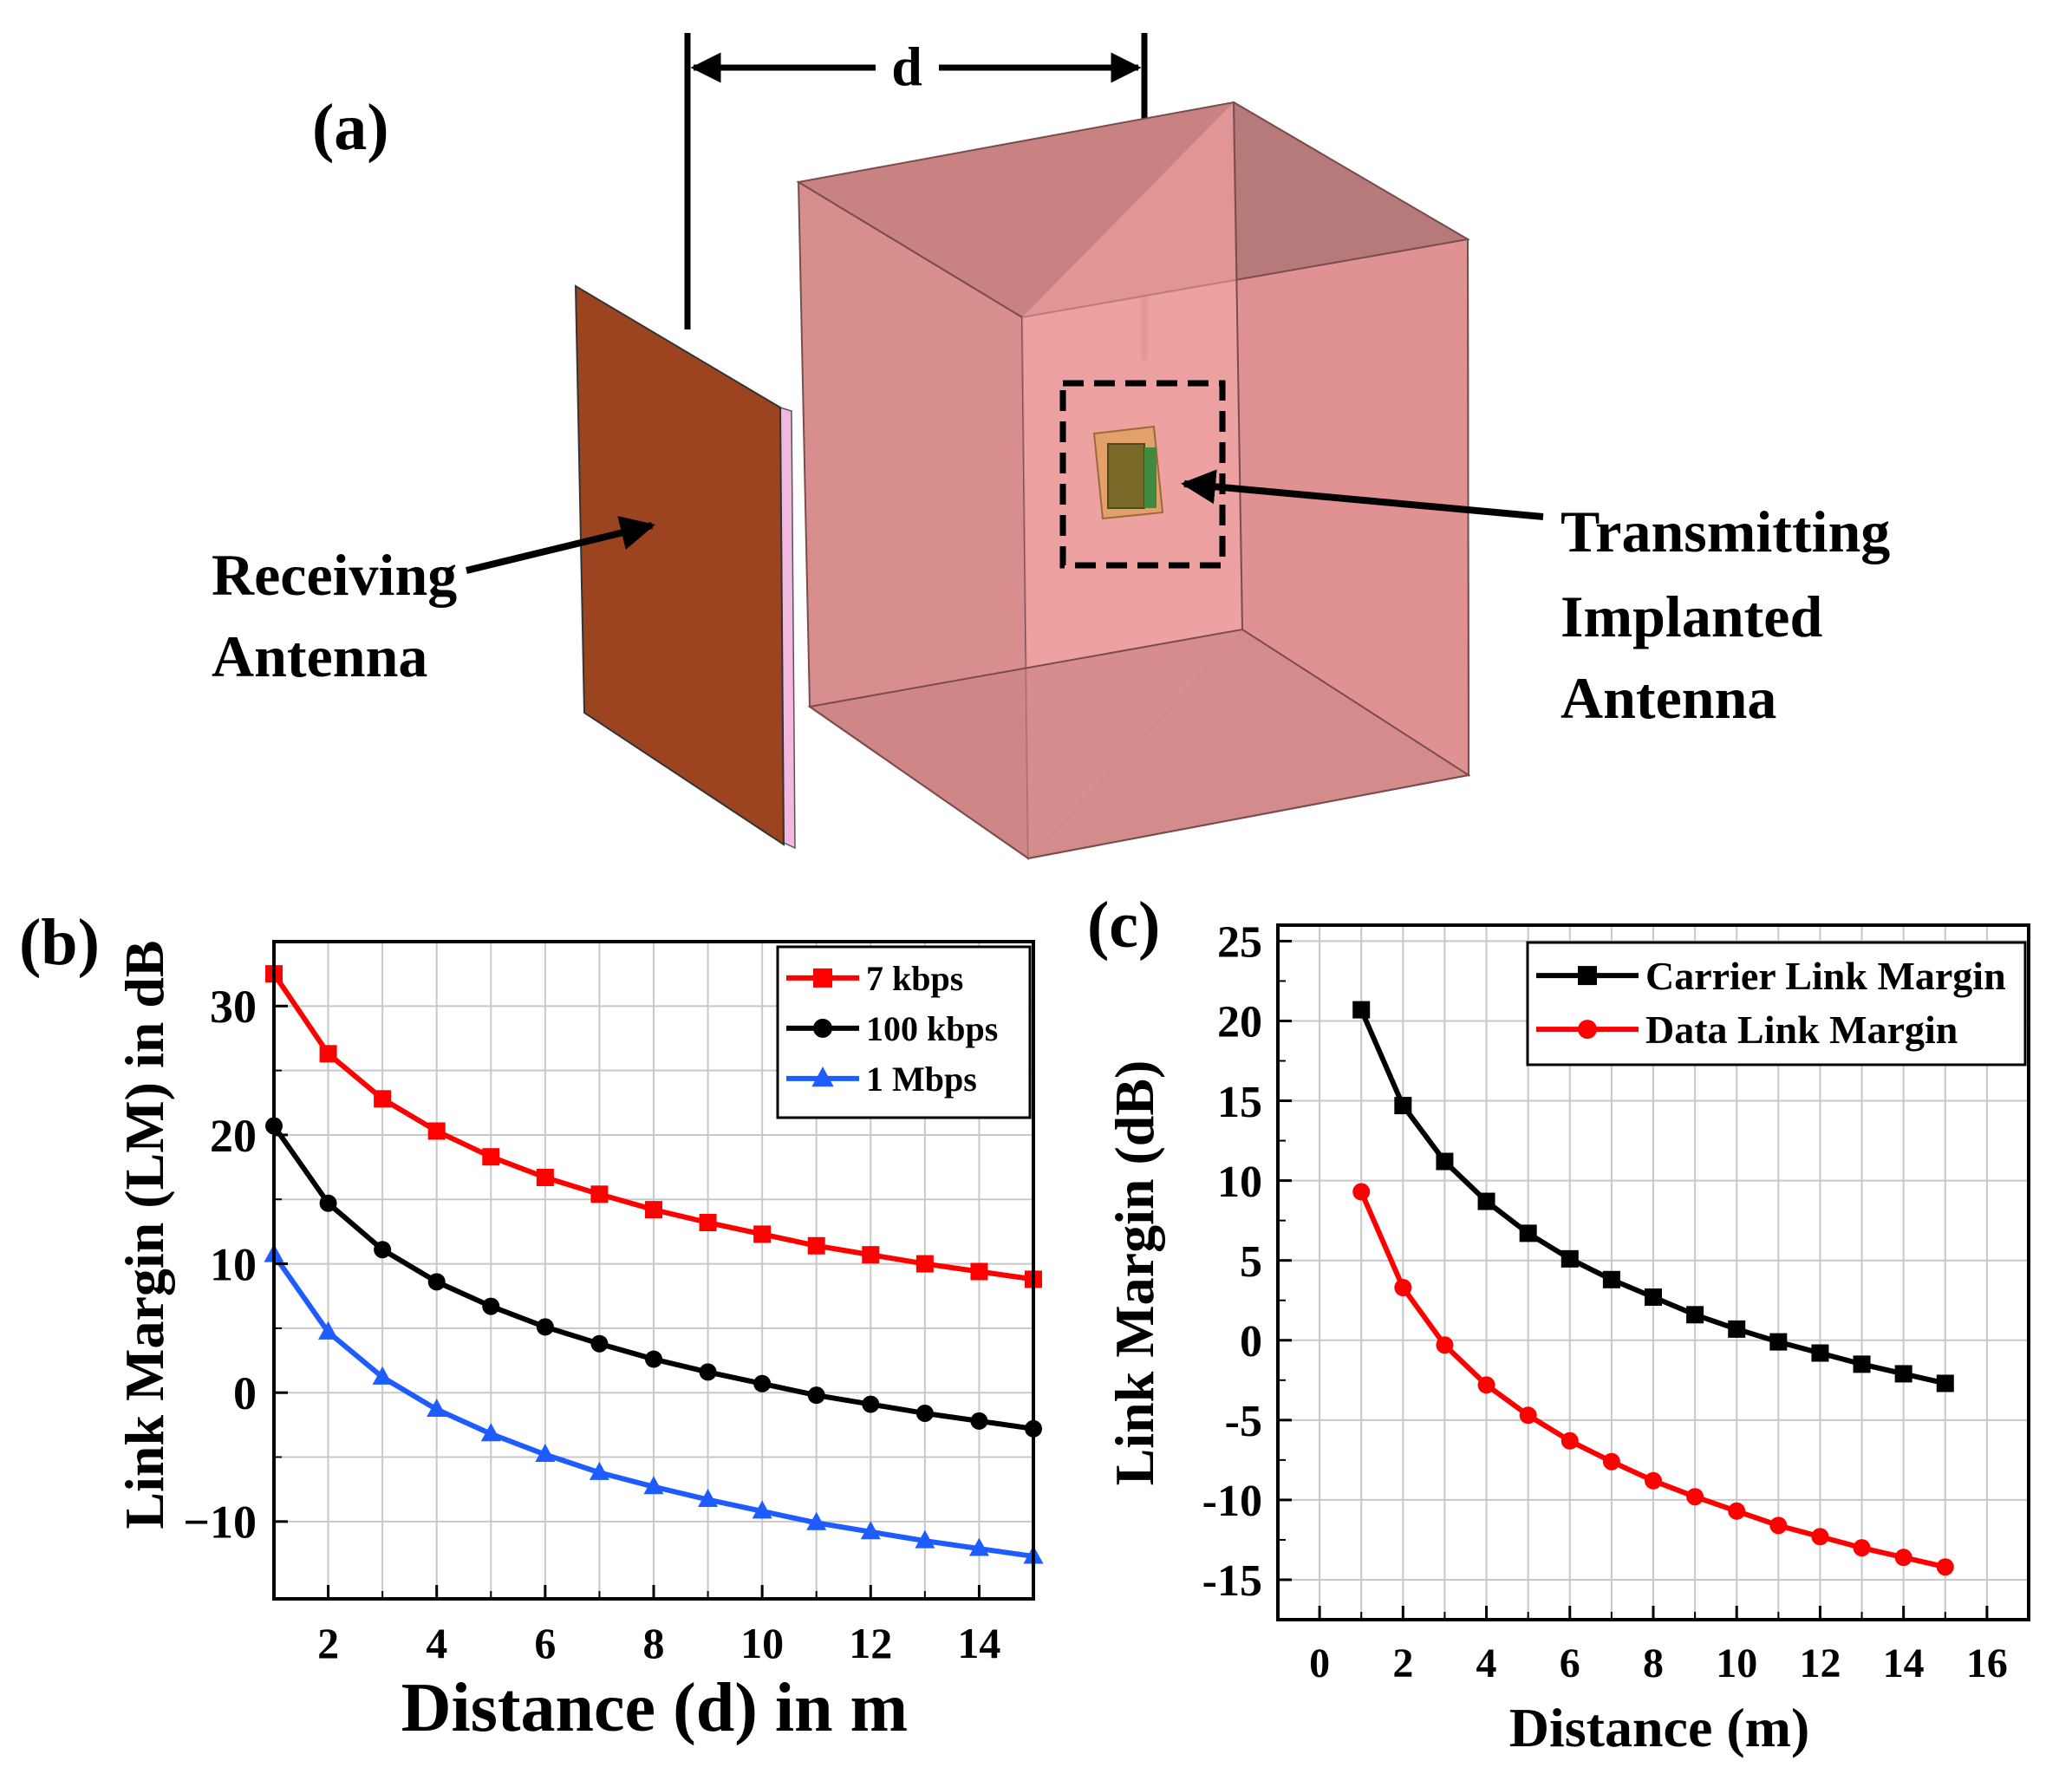 This screenshot has height=1774, width=2072. What do you see at coordinates (1232, 1581) in the screenshot?
I see `y-tick-label: -15` at bounding box center [1232, 1581].